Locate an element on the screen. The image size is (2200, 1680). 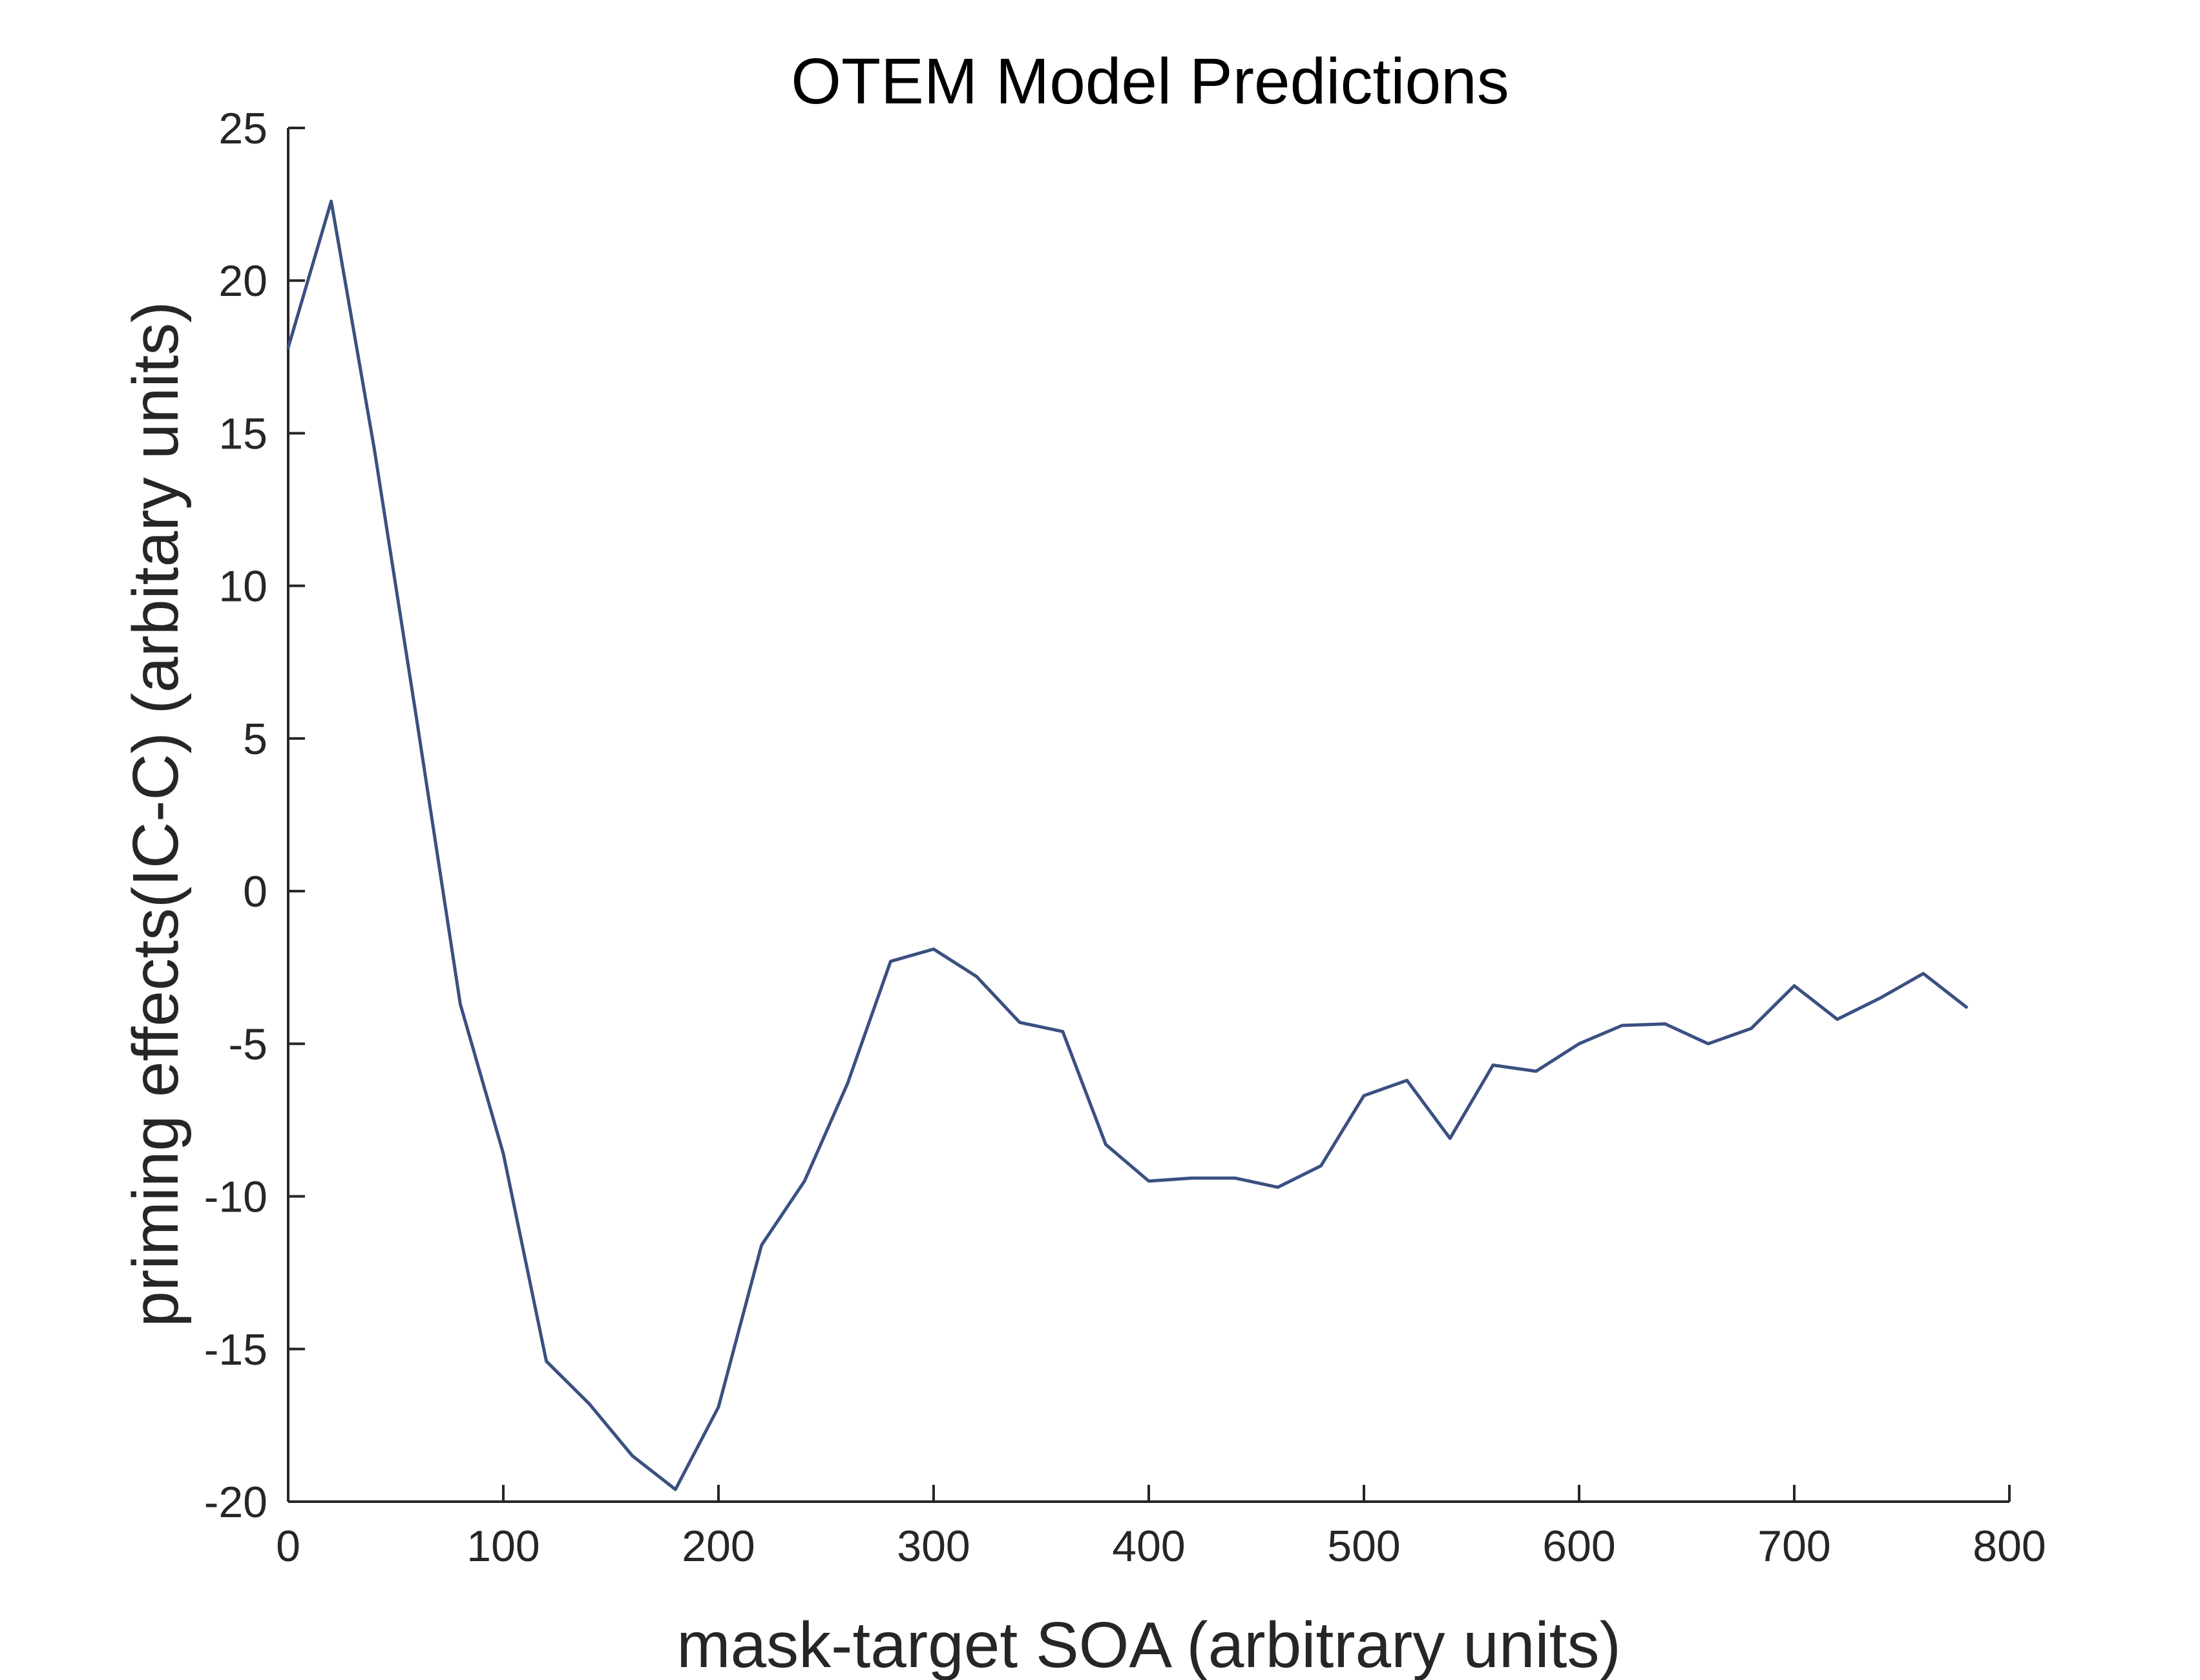
y-tick-label: -15 is located at coordinates (235, 1350).